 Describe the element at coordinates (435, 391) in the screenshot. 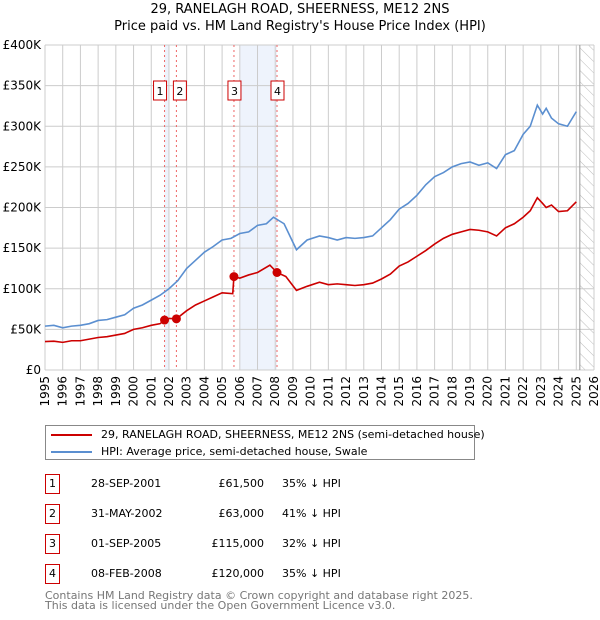

I see `x-tick-label: 2017` at that location.